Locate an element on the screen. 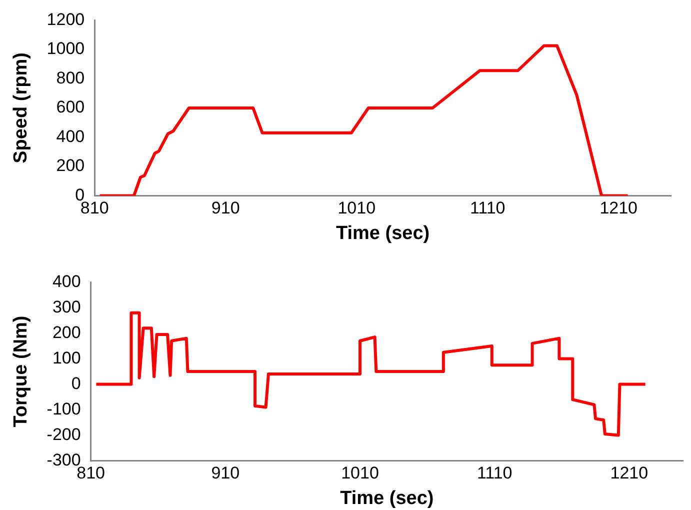 This screenshot has height=510, width=691. y-tick-label: 1000 is located at coordinates (65, 48).